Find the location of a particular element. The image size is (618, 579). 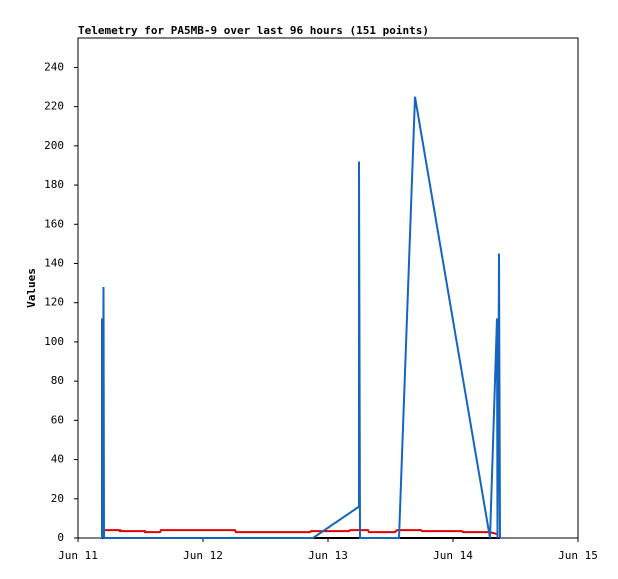

y-axis-label: Values is located at coordinates (31, 288).